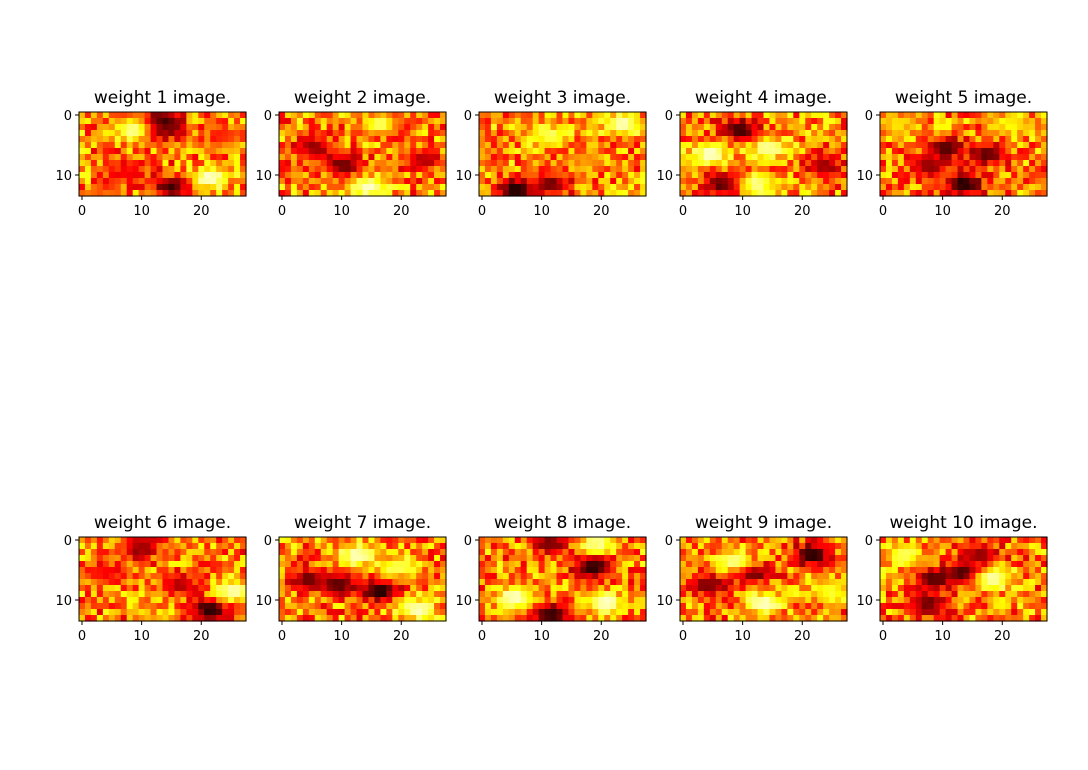  Describe the element at coordinates (764, 579) in the screenshot. I see `heatmap-cells` at that location.